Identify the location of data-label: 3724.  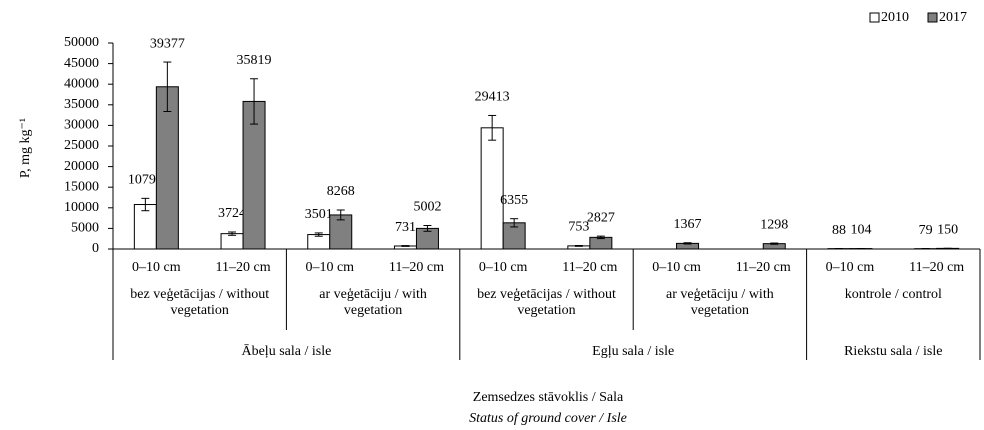
(232, 213).